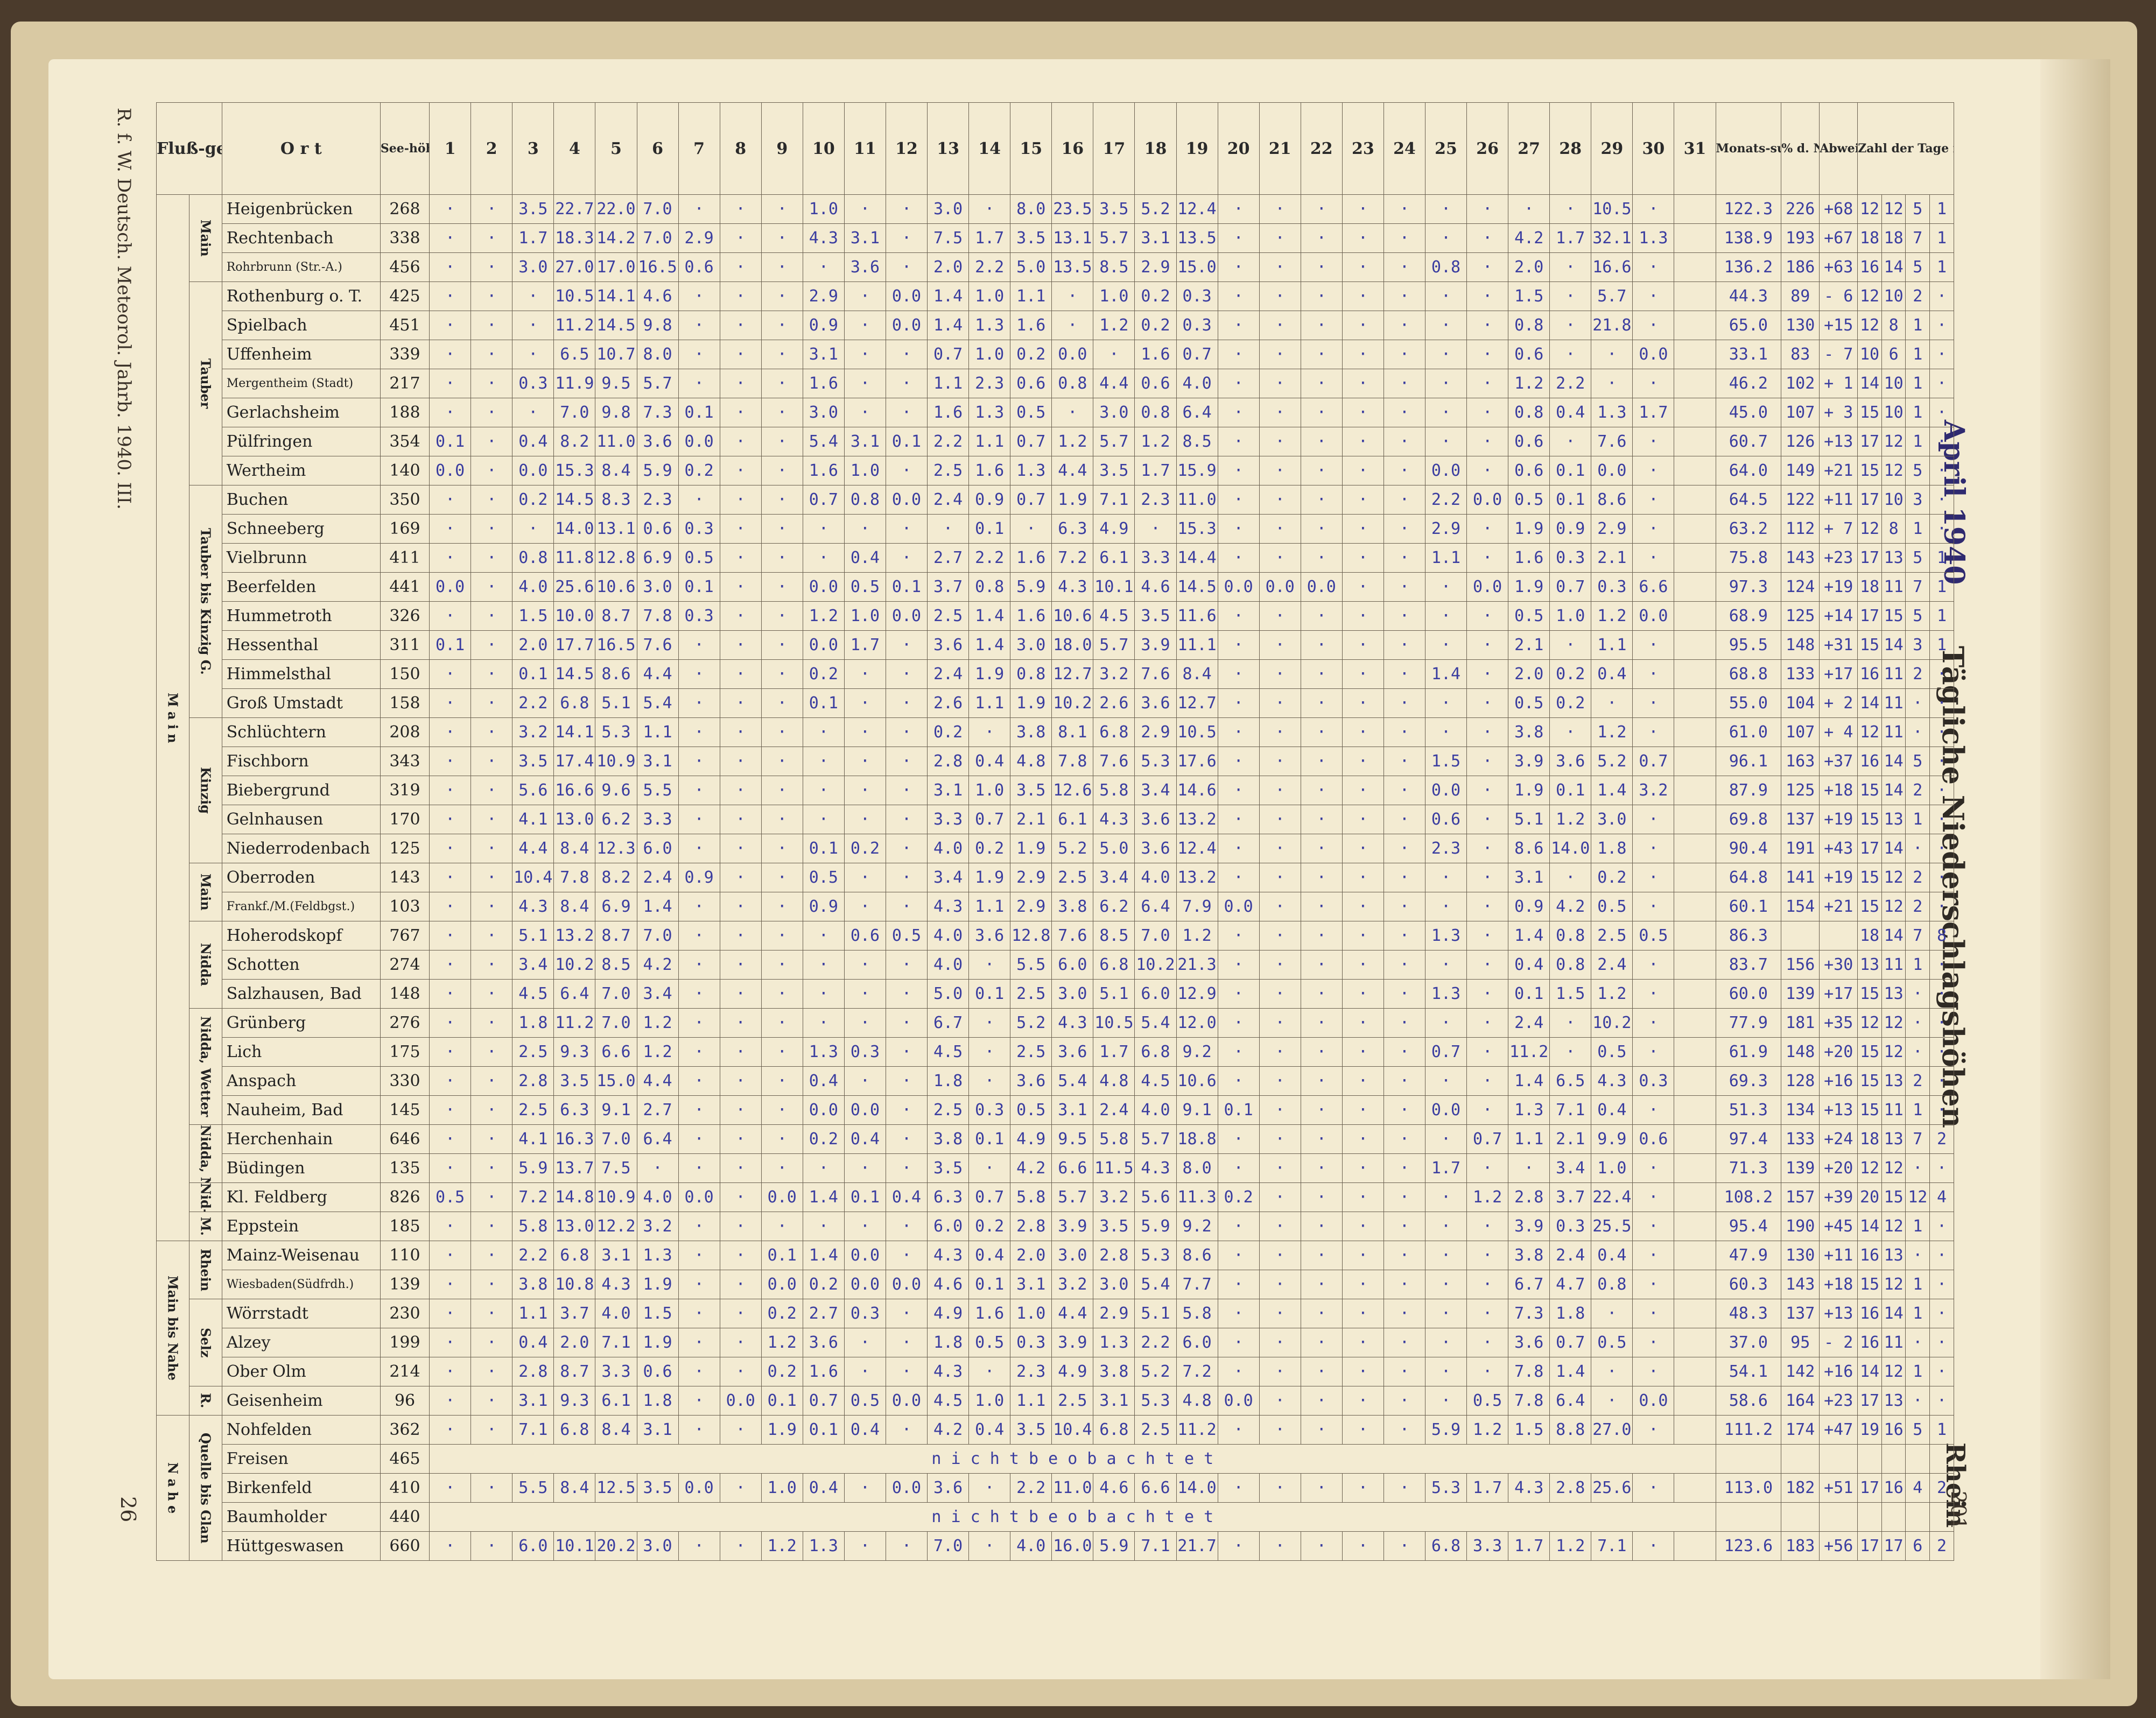  I want to click on daily-value: 4.5, so click(948, 1052).